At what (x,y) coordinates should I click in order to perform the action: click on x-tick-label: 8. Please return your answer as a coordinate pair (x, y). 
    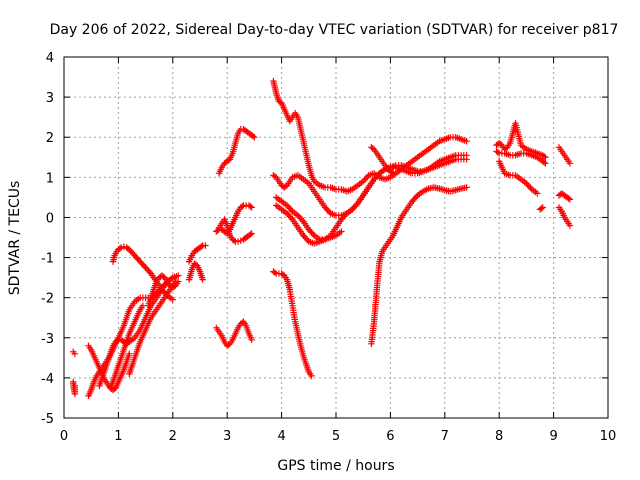
    Looking at the image, I should click on (499, 436).